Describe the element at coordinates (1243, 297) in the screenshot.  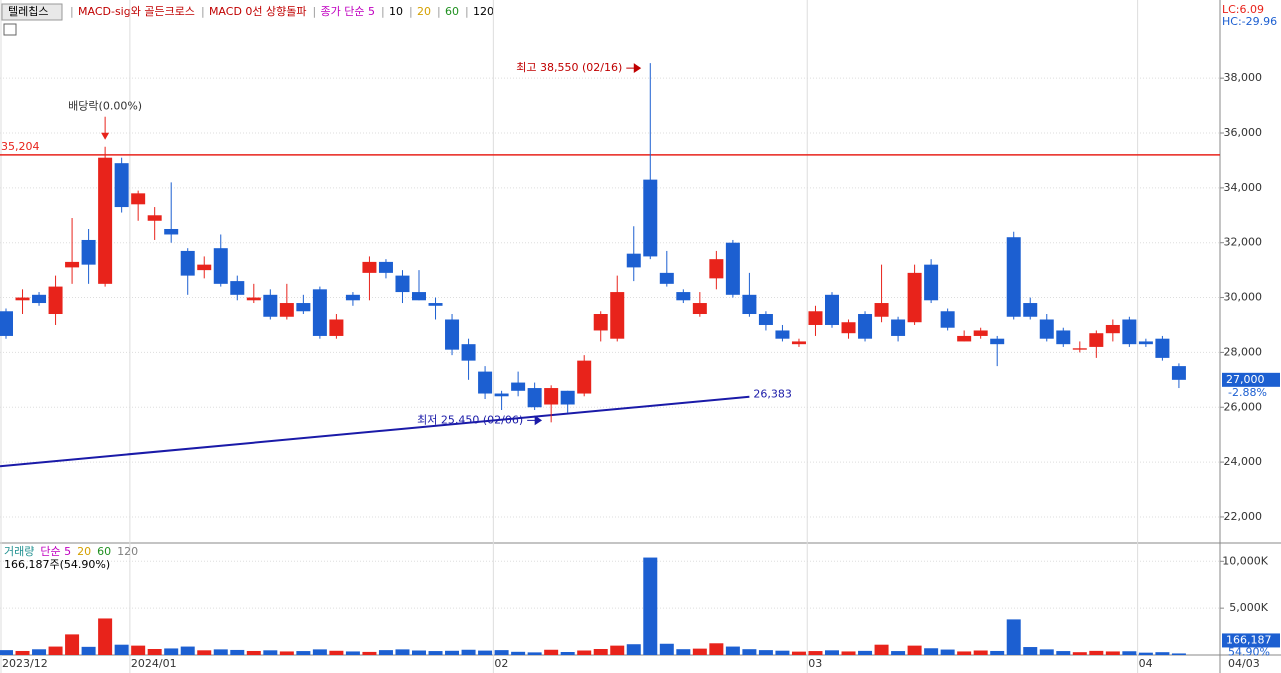
I see `y-tick-label: 30,000` at that location.